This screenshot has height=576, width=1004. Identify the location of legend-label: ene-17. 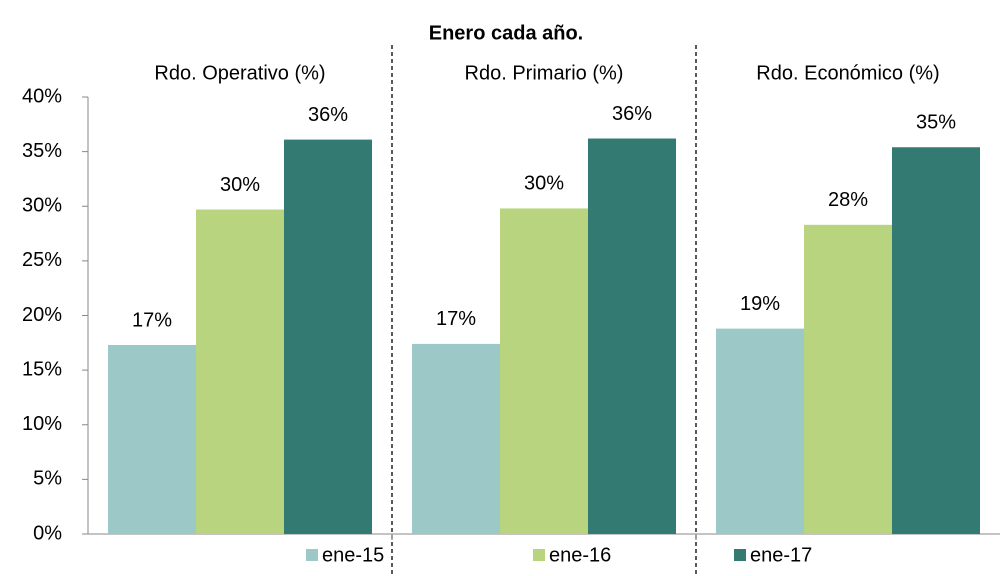
(781, 555).